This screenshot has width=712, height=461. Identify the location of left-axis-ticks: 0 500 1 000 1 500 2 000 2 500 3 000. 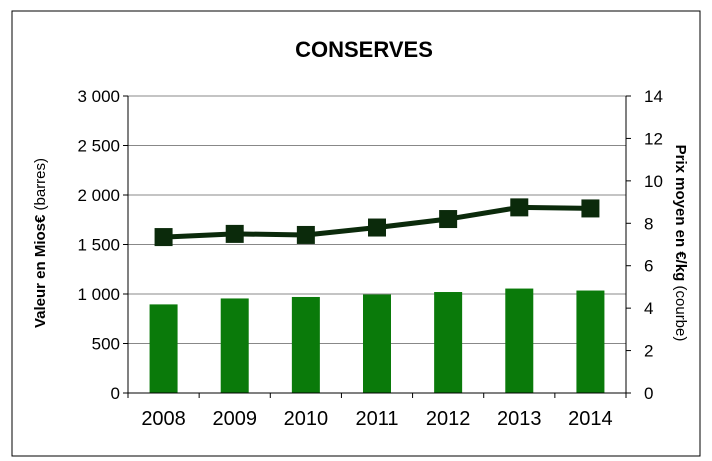
(102, 245).